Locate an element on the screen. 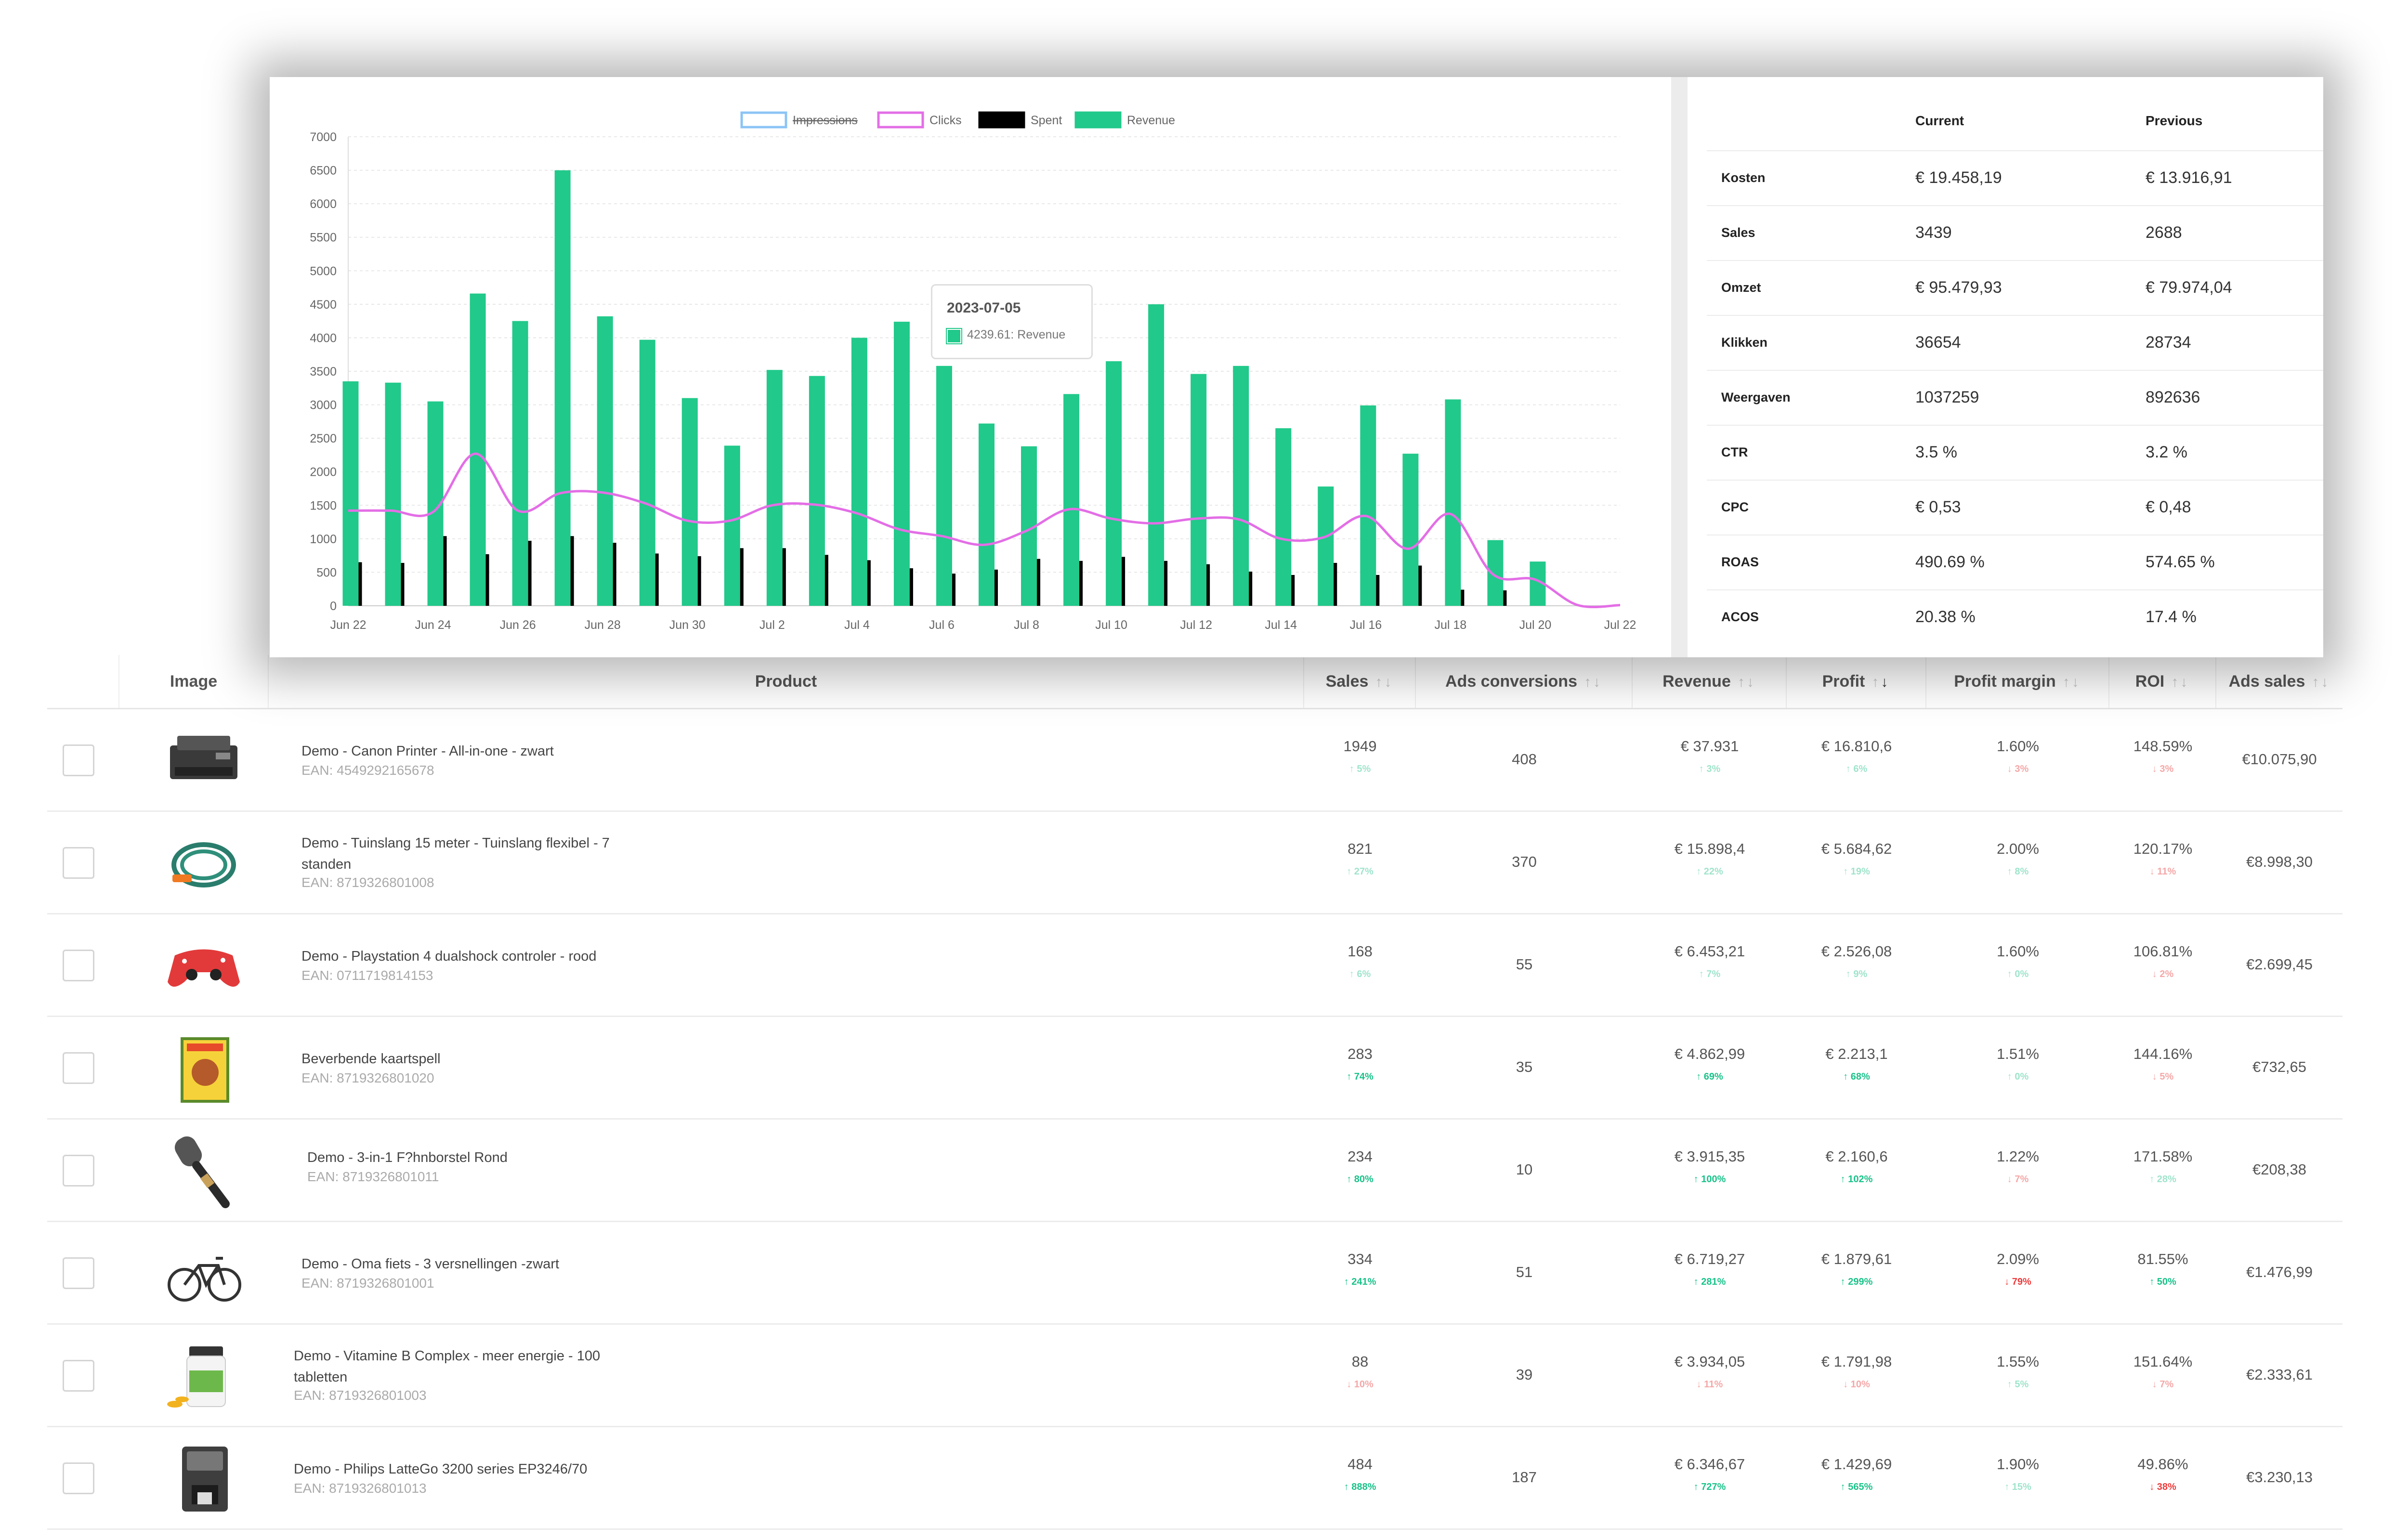  product-name: Demo - 3-in-1 F?hnborstel Rond is located at coordinates (407, 1158).